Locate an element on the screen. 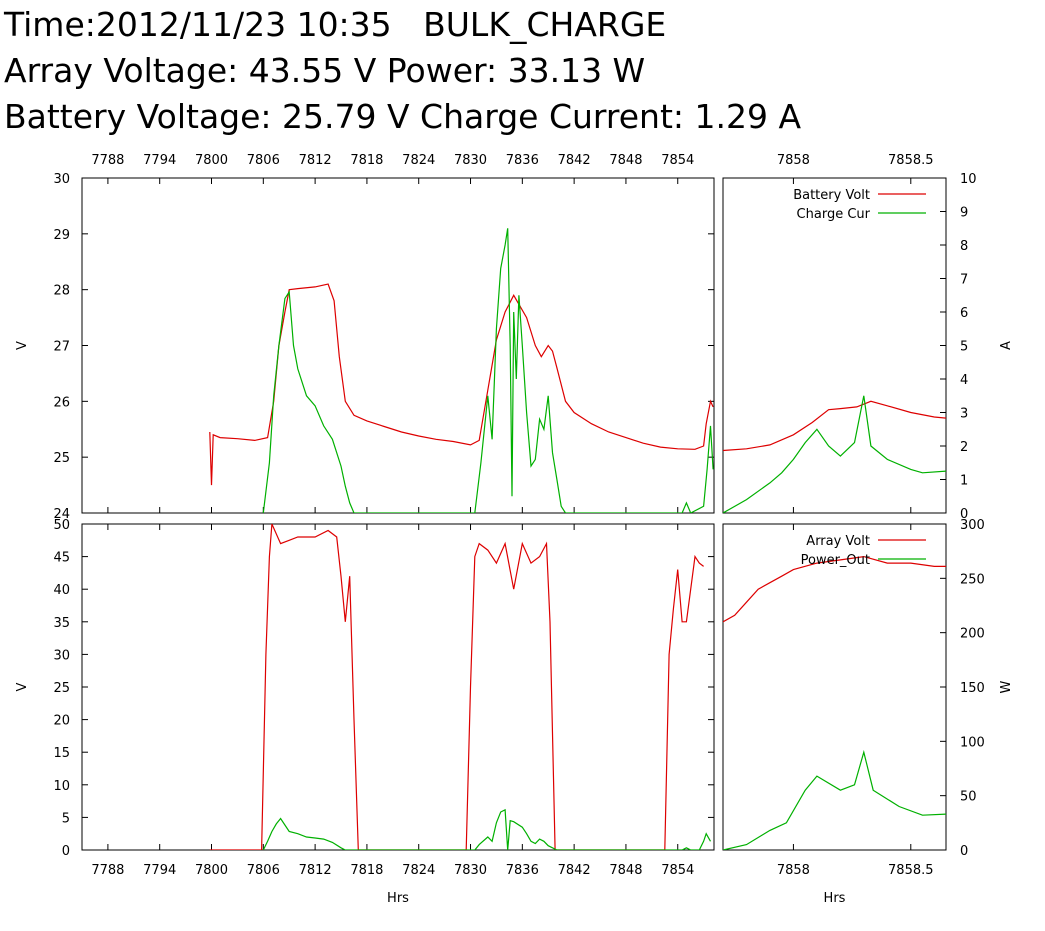  legend-label: Array Volt is located at coordinates (838, 541).